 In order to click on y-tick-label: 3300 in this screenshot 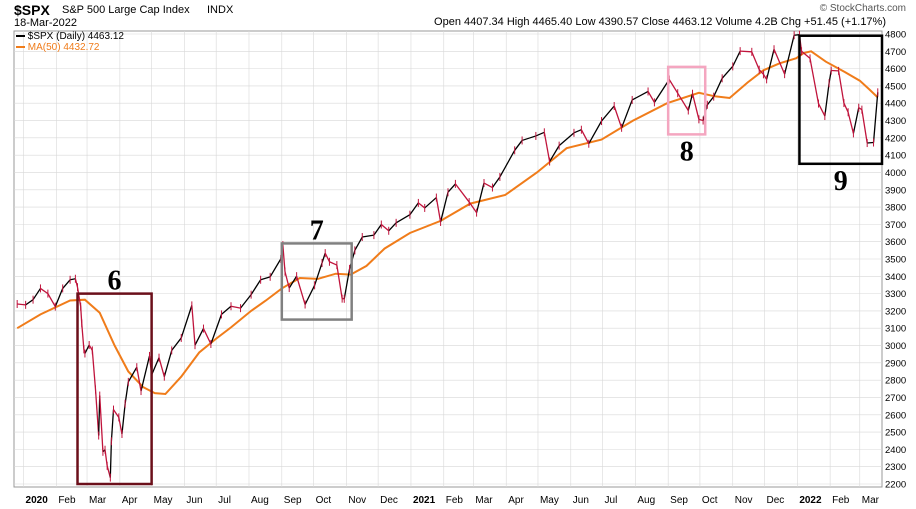, I will do `click(895, 294)`.